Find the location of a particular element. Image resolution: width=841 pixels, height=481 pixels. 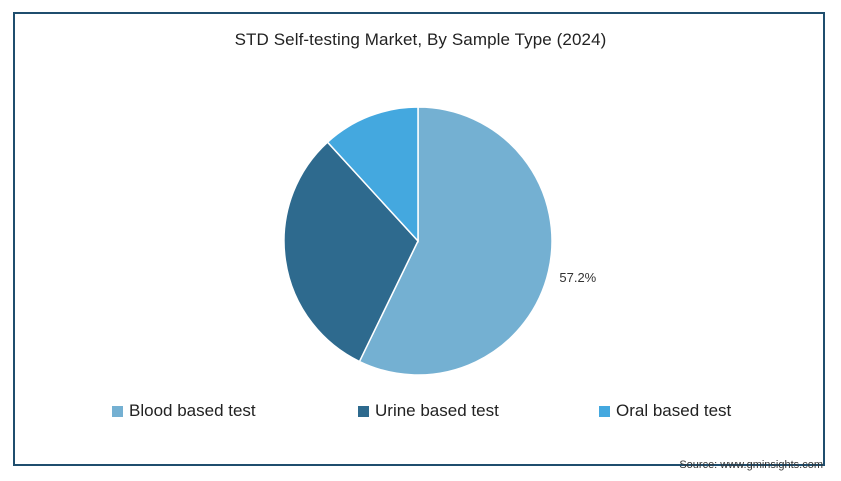

legend-item-blood: Blood based test is located at coordinates (184, 411).